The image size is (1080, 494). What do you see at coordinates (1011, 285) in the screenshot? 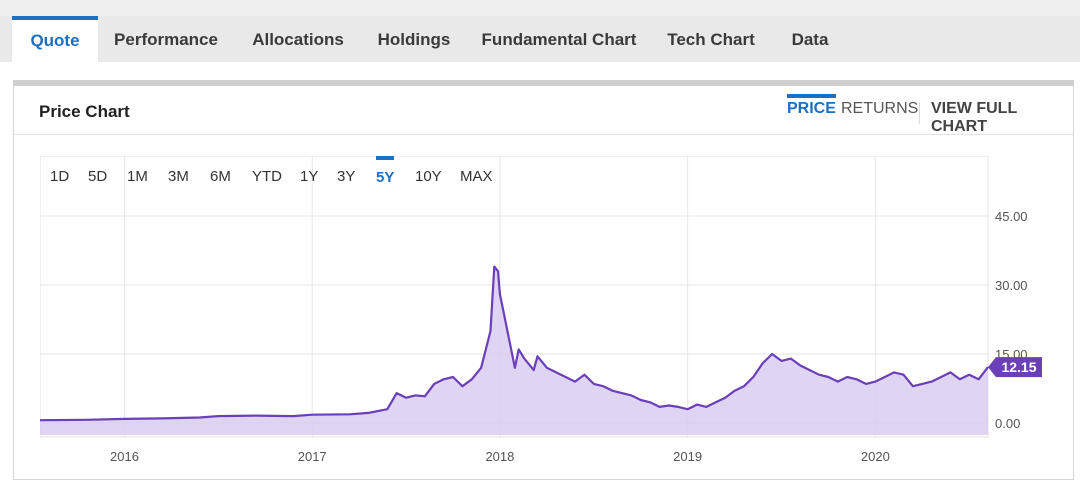
I see `y-tick-label: 30.00` at bounding box center [1011, 285].